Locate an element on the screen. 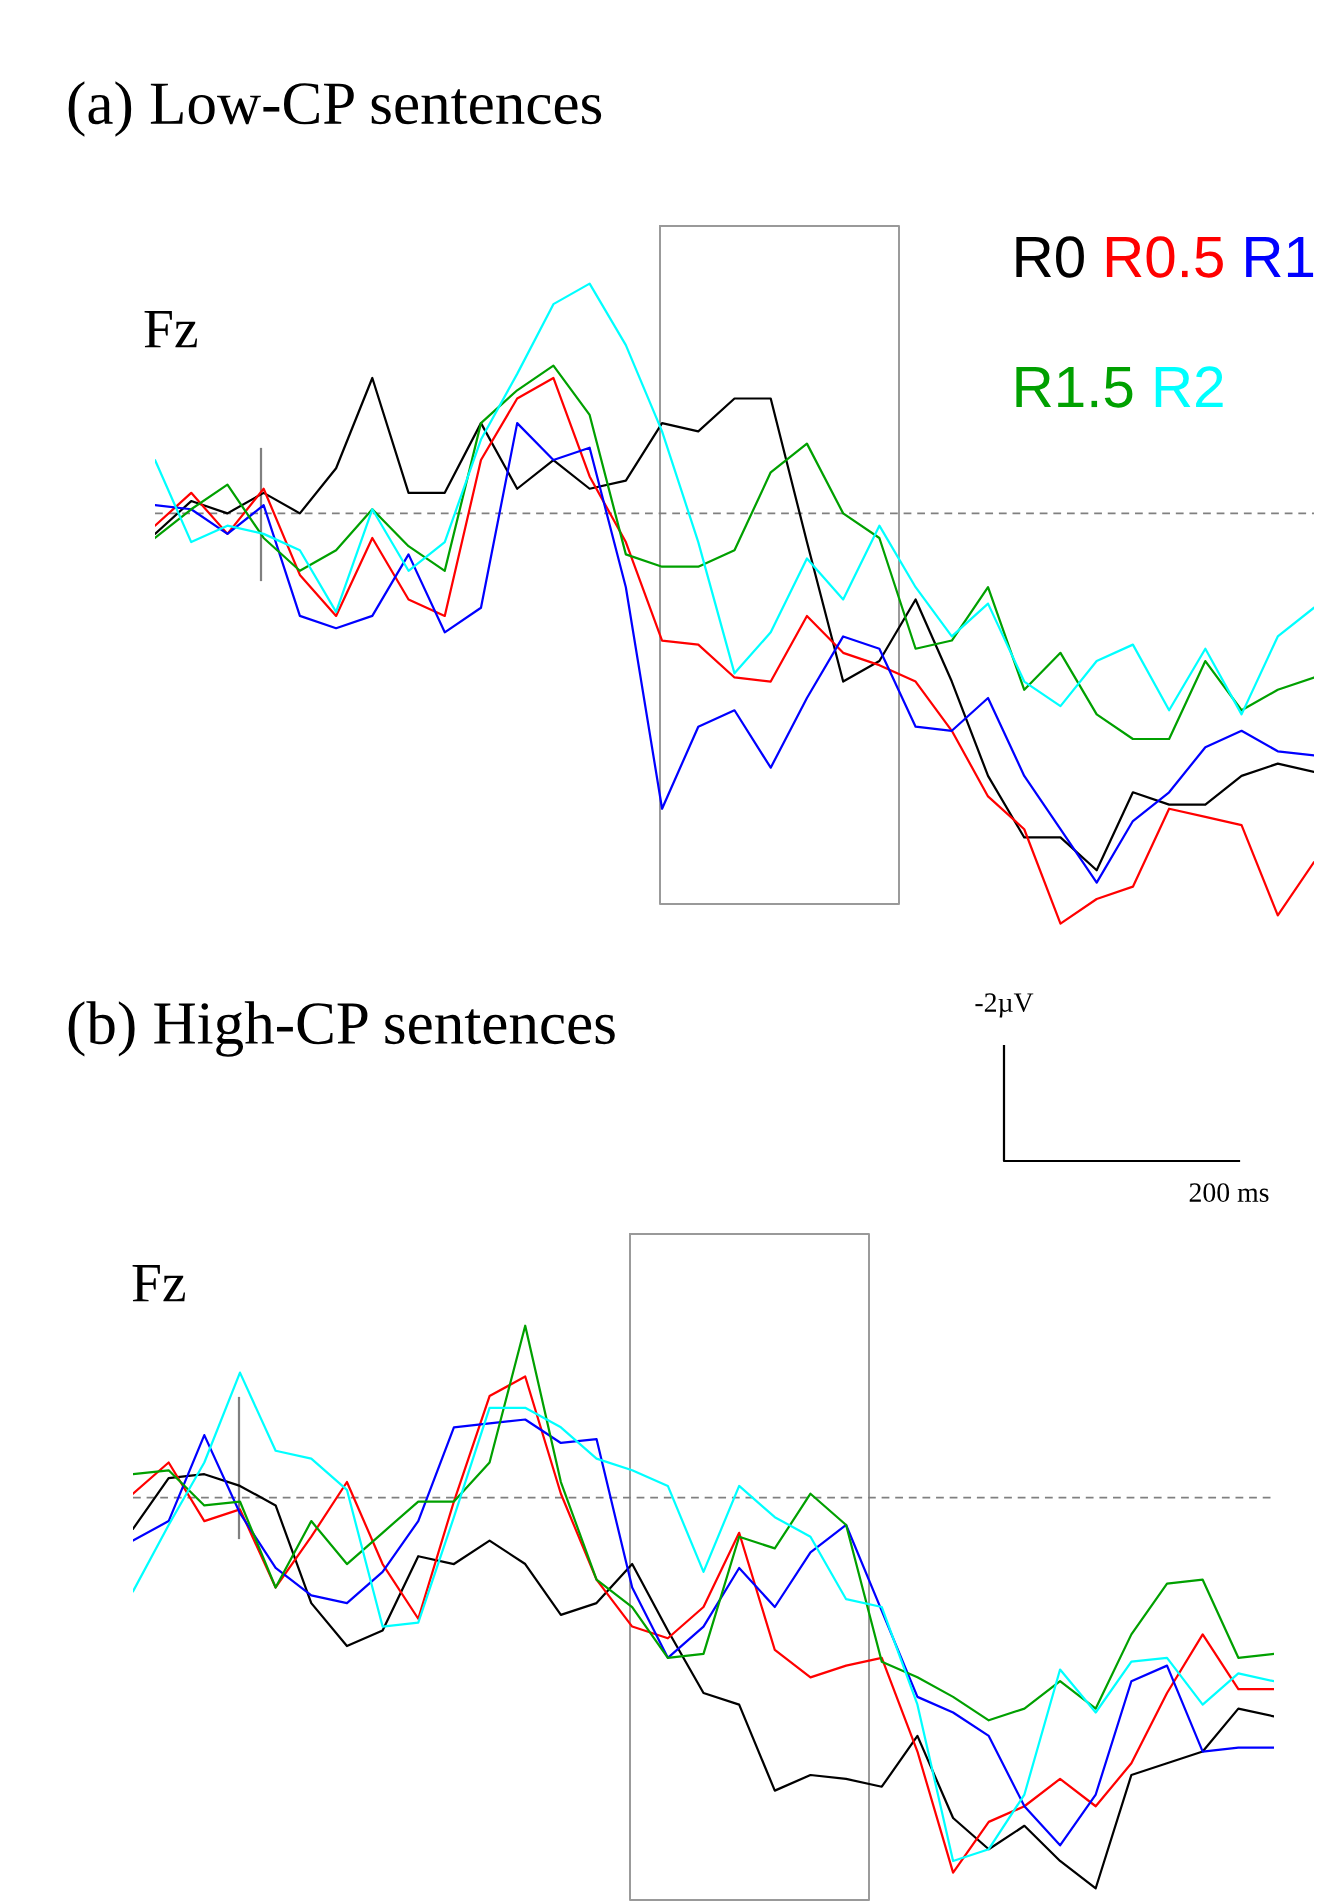 The height and width of the screenshot is (1903, 1324). text: R2 is located at coordinates (1189, 387).